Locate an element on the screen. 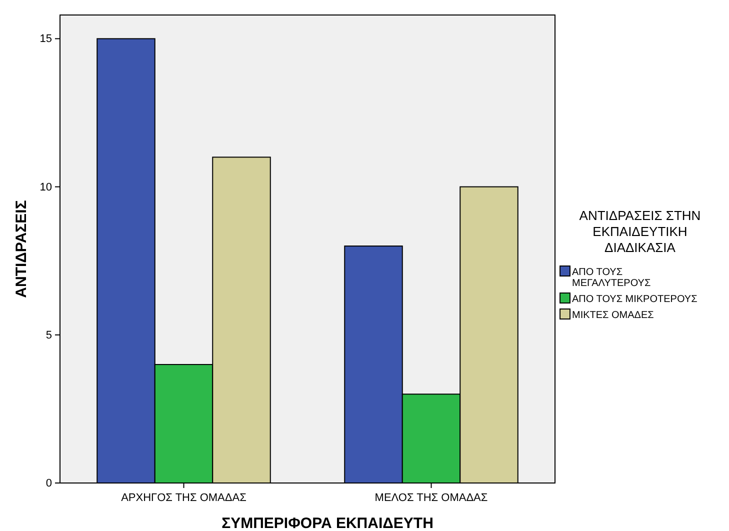  y-tick-label: 0 is located at coordinates (49, 484).